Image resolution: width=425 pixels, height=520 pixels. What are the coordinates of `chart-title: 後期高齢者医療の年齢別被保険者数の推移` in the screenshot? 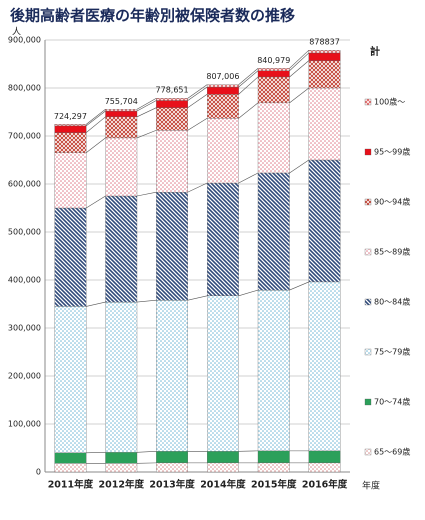 It's located at (152, 16).